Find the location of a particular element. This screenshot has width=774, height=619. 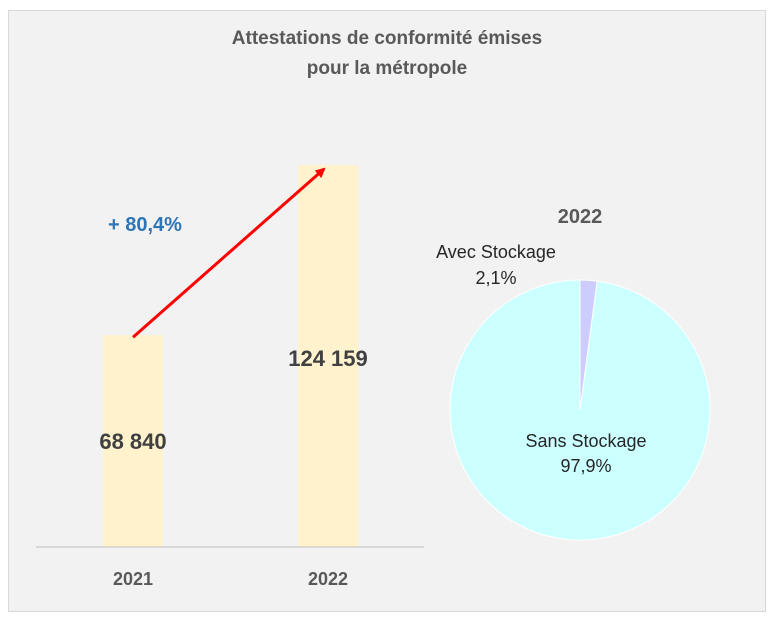

pie-title: 2022 is located at coordinates (580, 217).